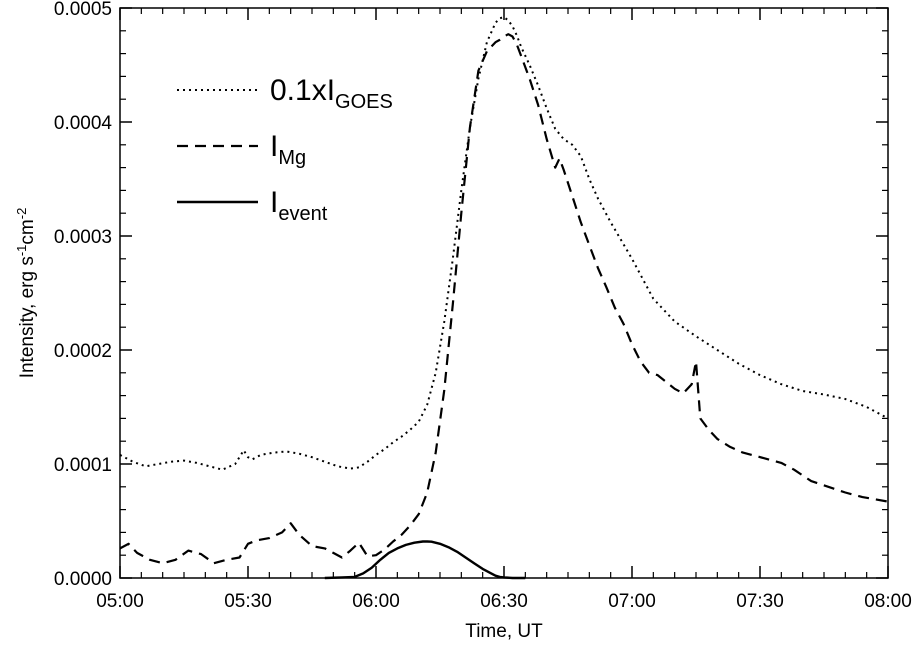 This screenshot has height=646, width=924. I want to click on legend-label-event-main: I, so click(274, 202).